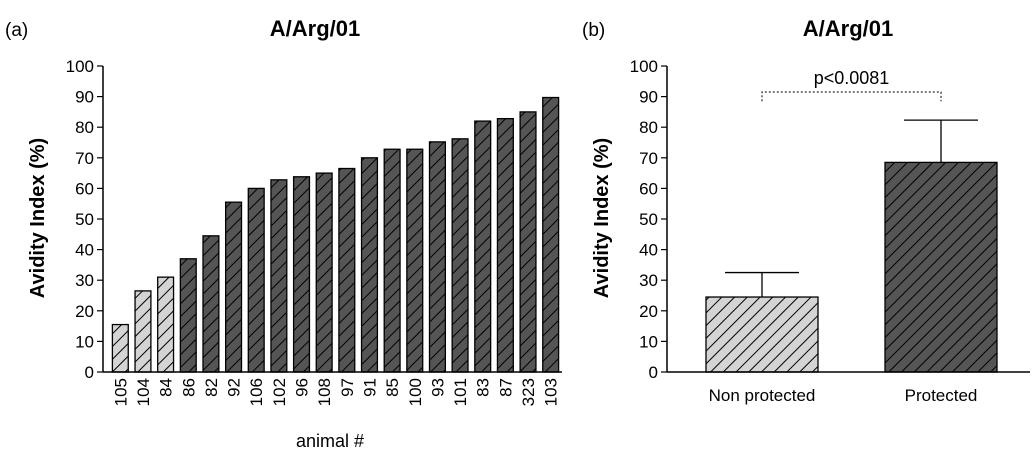 This screenshot has width=1034, height=460. I want to click on panel-a-category-label: 85, so click(392, 387).